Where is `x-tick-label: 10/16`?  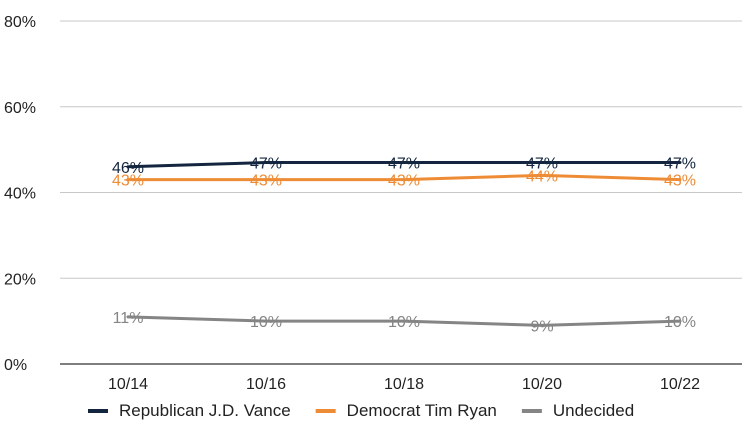 x-tick-label: 10/16 is located at coordinates (266, 384).